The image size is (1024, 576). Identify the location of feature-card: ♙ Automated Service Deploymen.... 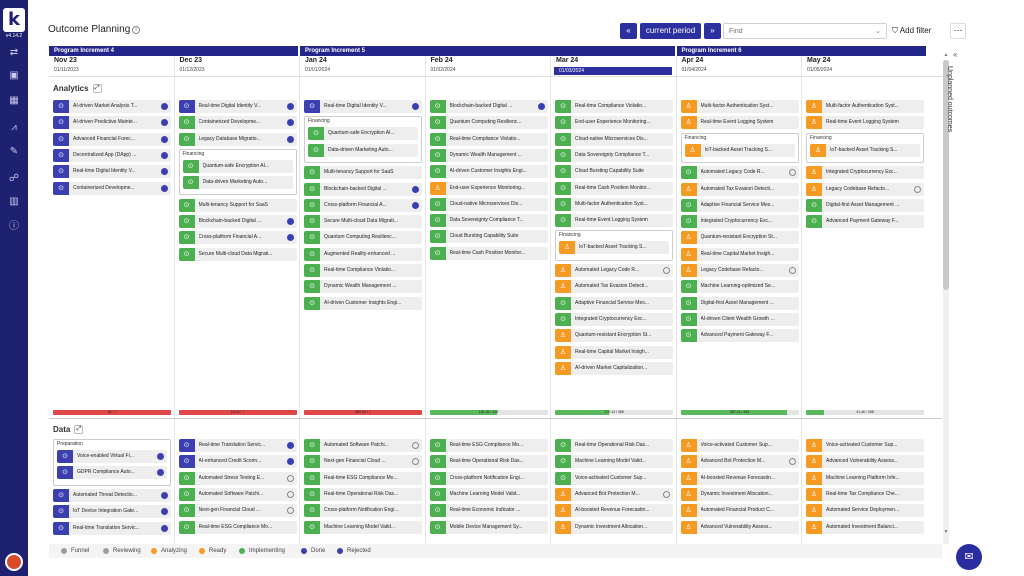
(865, 511).